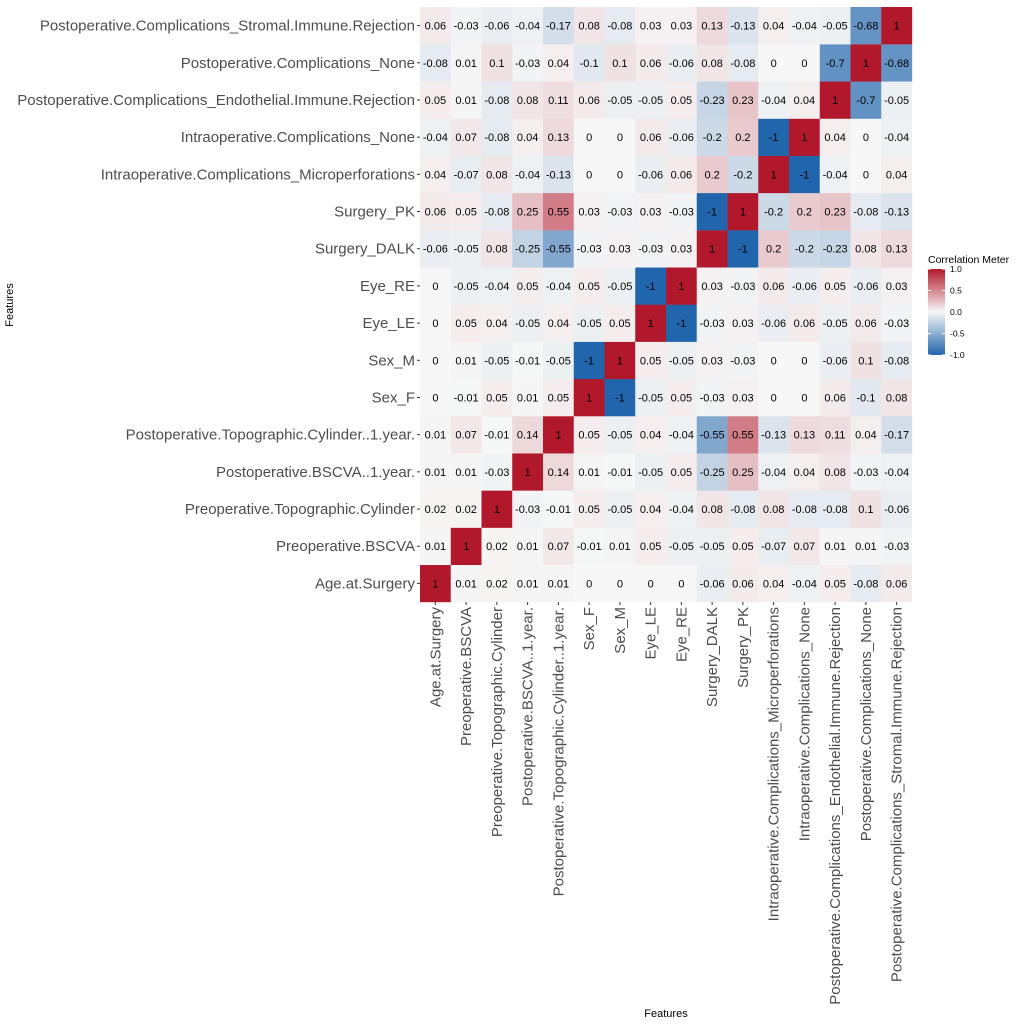  I want to click on x-tick-label: Intraoperative.Complications_None, so click(804, 724).